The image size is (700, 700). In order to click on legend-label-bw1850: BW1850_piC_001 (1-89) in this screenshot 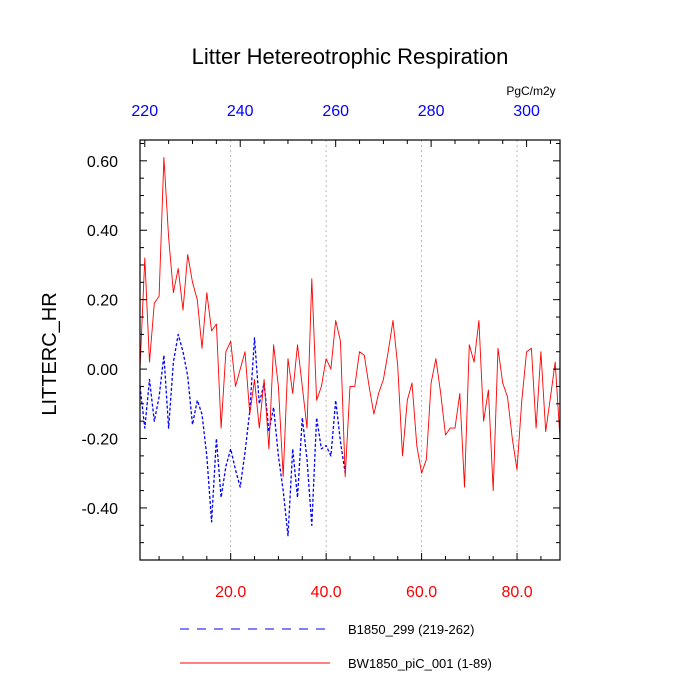, I will do `click(420, 663)`.